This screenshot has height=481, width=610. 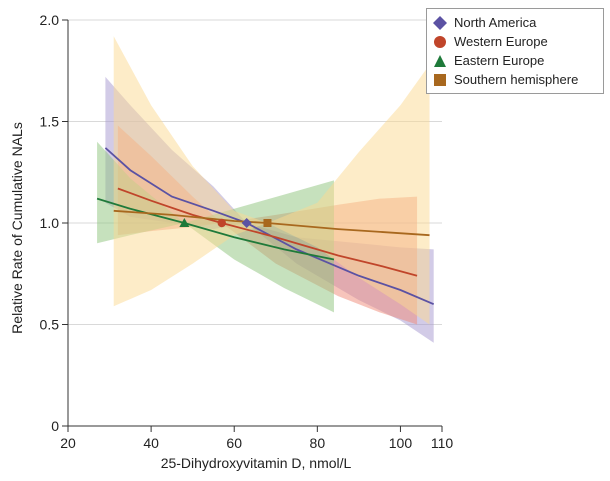 What do you see at coordinates (440, 60) in the screenshot?
I see `triangle-marker-icon` at bounding box center [440, 60].